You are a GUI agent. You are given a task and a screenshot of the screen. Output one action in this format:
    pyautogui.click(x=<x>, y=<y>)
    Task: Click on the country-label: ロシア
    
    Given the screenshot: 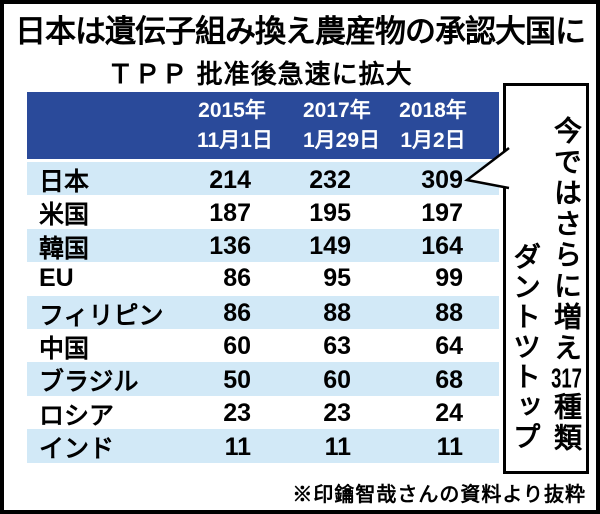 What is the action you would take?
    pyautogui.click(x=77, y=415)
    